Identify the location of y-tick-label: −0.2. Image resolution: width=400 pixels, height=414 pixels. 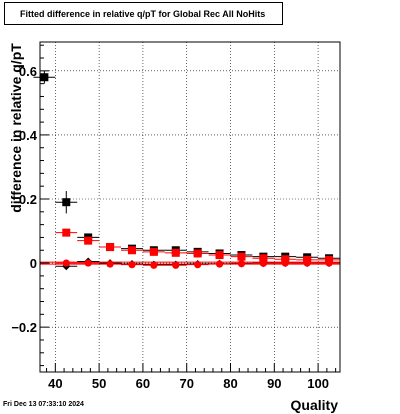
(24, 327).